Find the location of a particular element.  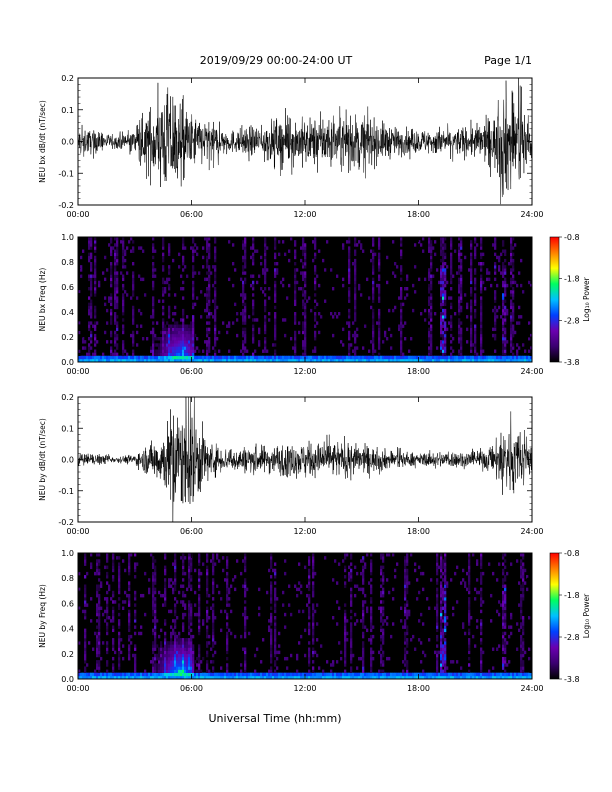

y-axis-label: NEU by dB/dt (nT/sec) is located at coordinates (42, 459).